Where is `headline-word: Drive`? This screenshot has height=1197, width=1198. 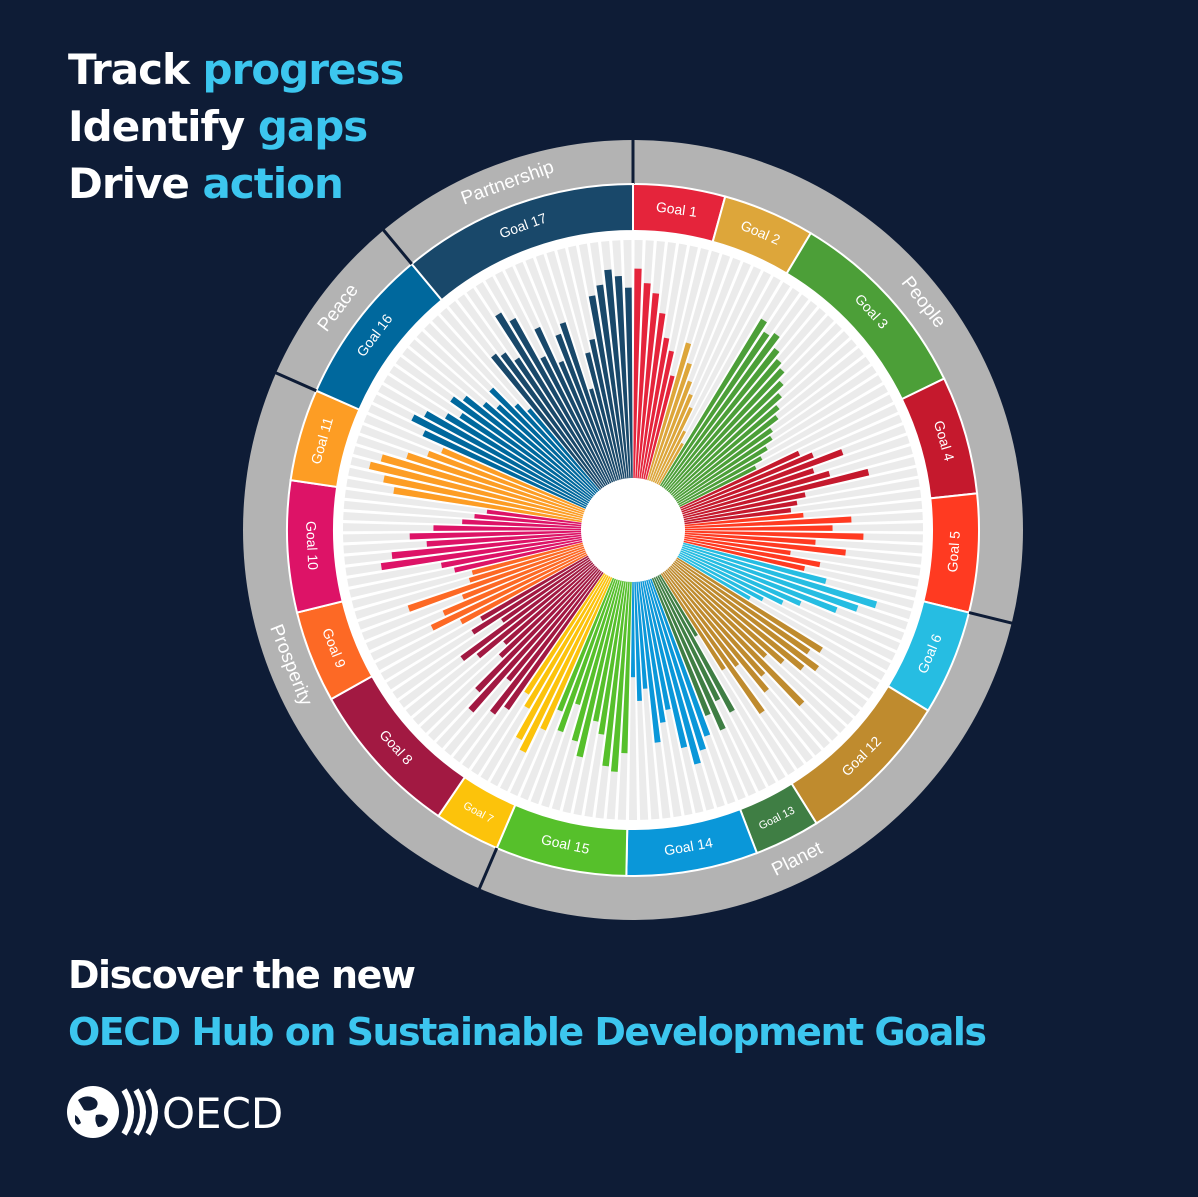
headline-word: Drive is located at coordinates (128, 183).